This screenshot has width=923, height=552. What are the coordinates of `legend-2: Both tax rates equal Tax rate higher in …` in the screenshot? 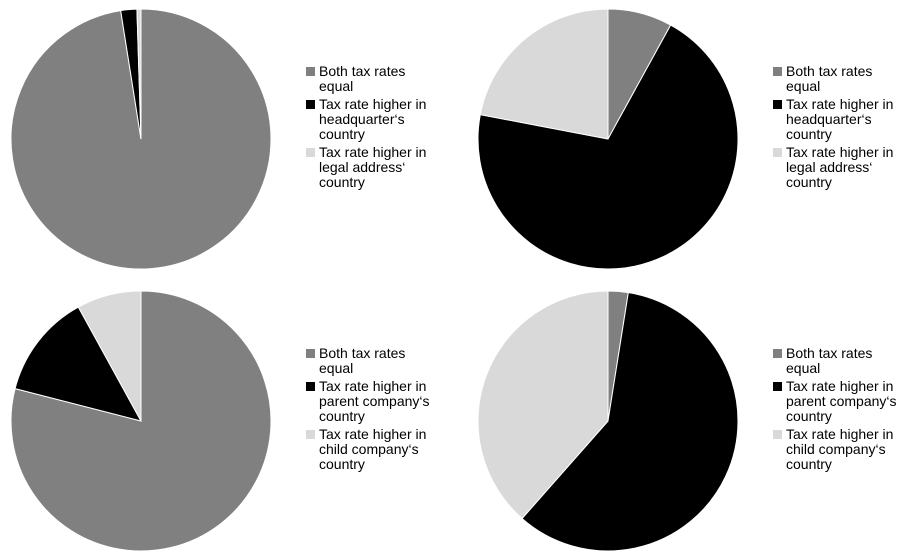 It's located at (848, 128).